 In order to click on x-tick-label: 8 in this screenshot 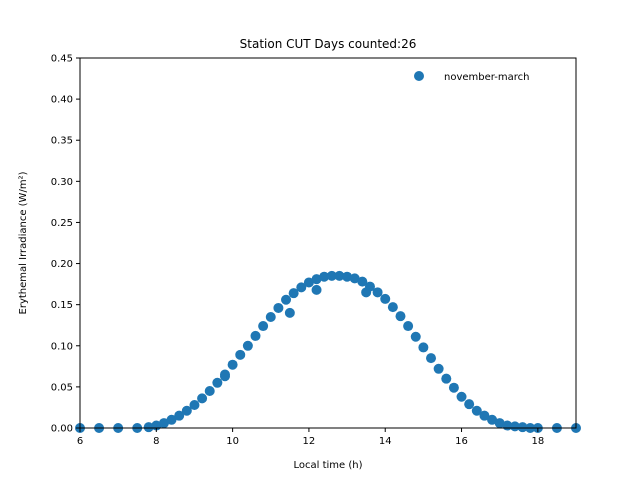, I will do `click(156, 441)`.